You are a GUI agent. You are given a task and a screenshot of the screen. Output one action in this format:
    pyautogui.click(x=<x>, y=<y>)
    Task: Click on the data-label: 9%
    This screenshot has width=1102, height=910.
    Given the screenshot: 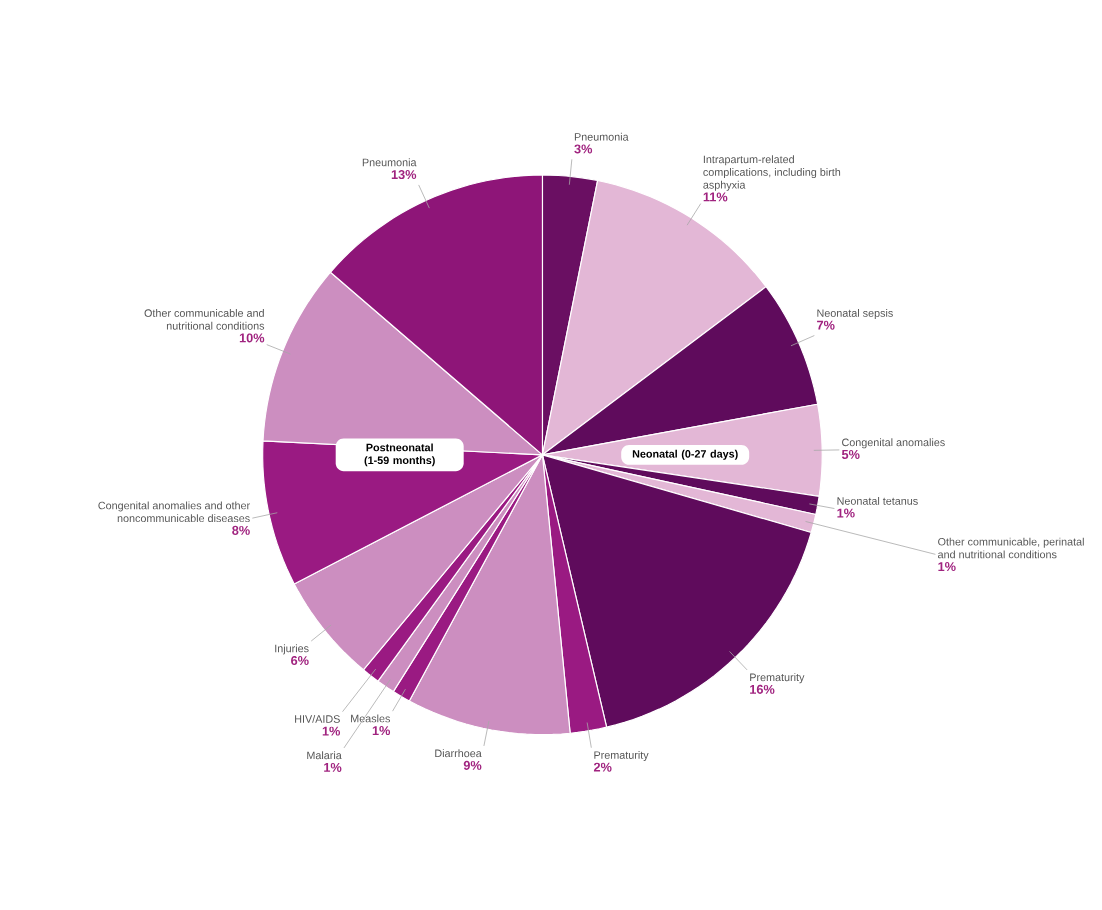 What is the action you would take?
    pyautogui.click(x=472, y=766)
    